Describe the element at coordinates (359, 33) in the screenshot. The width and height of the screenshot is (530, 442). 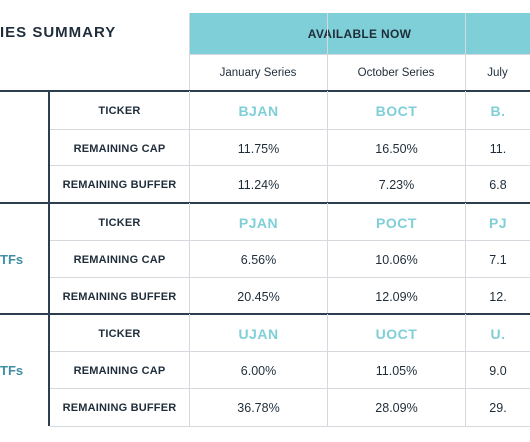
I see `available-now-banner: AVAILABLE NOW` at that location.